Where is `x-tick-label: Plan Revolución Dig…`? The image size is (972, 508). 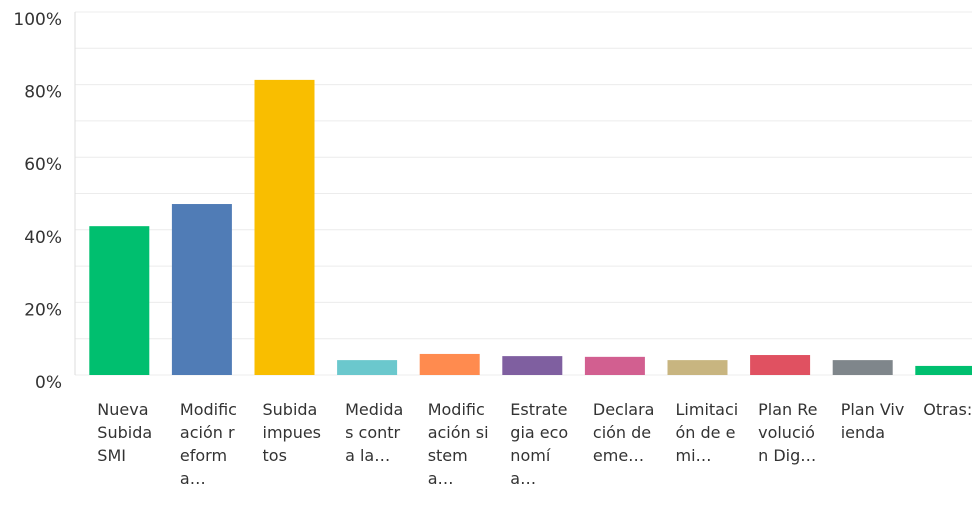 x-tick-label: Plan Revolución Dig… is located at coordinates (788, 432).